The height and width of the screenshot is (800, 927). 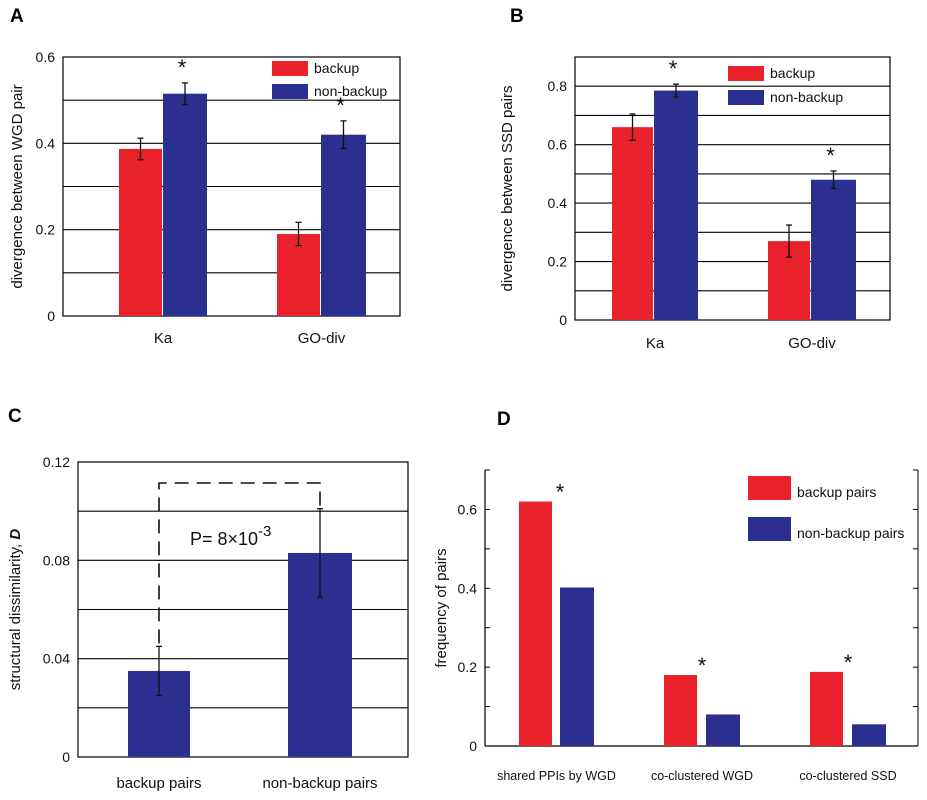 I want to click on p-value-annotation: P= 8×10-3, so click(x=230, y=536).